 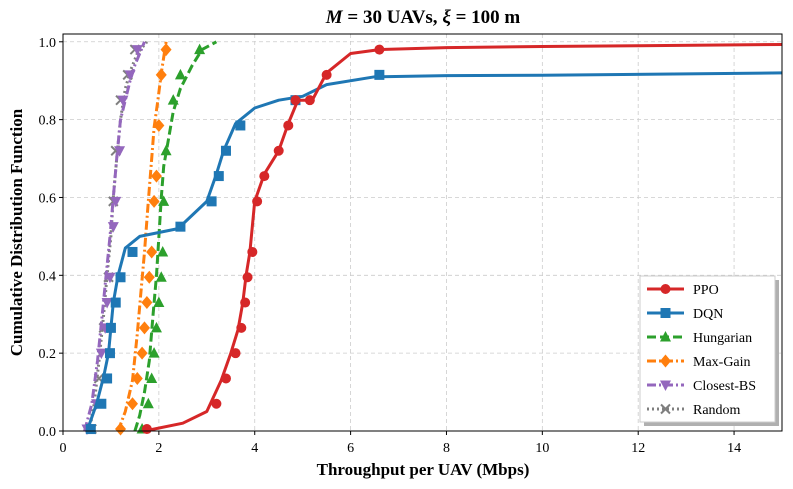 I want to click on y-tick-label: 1.0, so click(x=48, y=43).